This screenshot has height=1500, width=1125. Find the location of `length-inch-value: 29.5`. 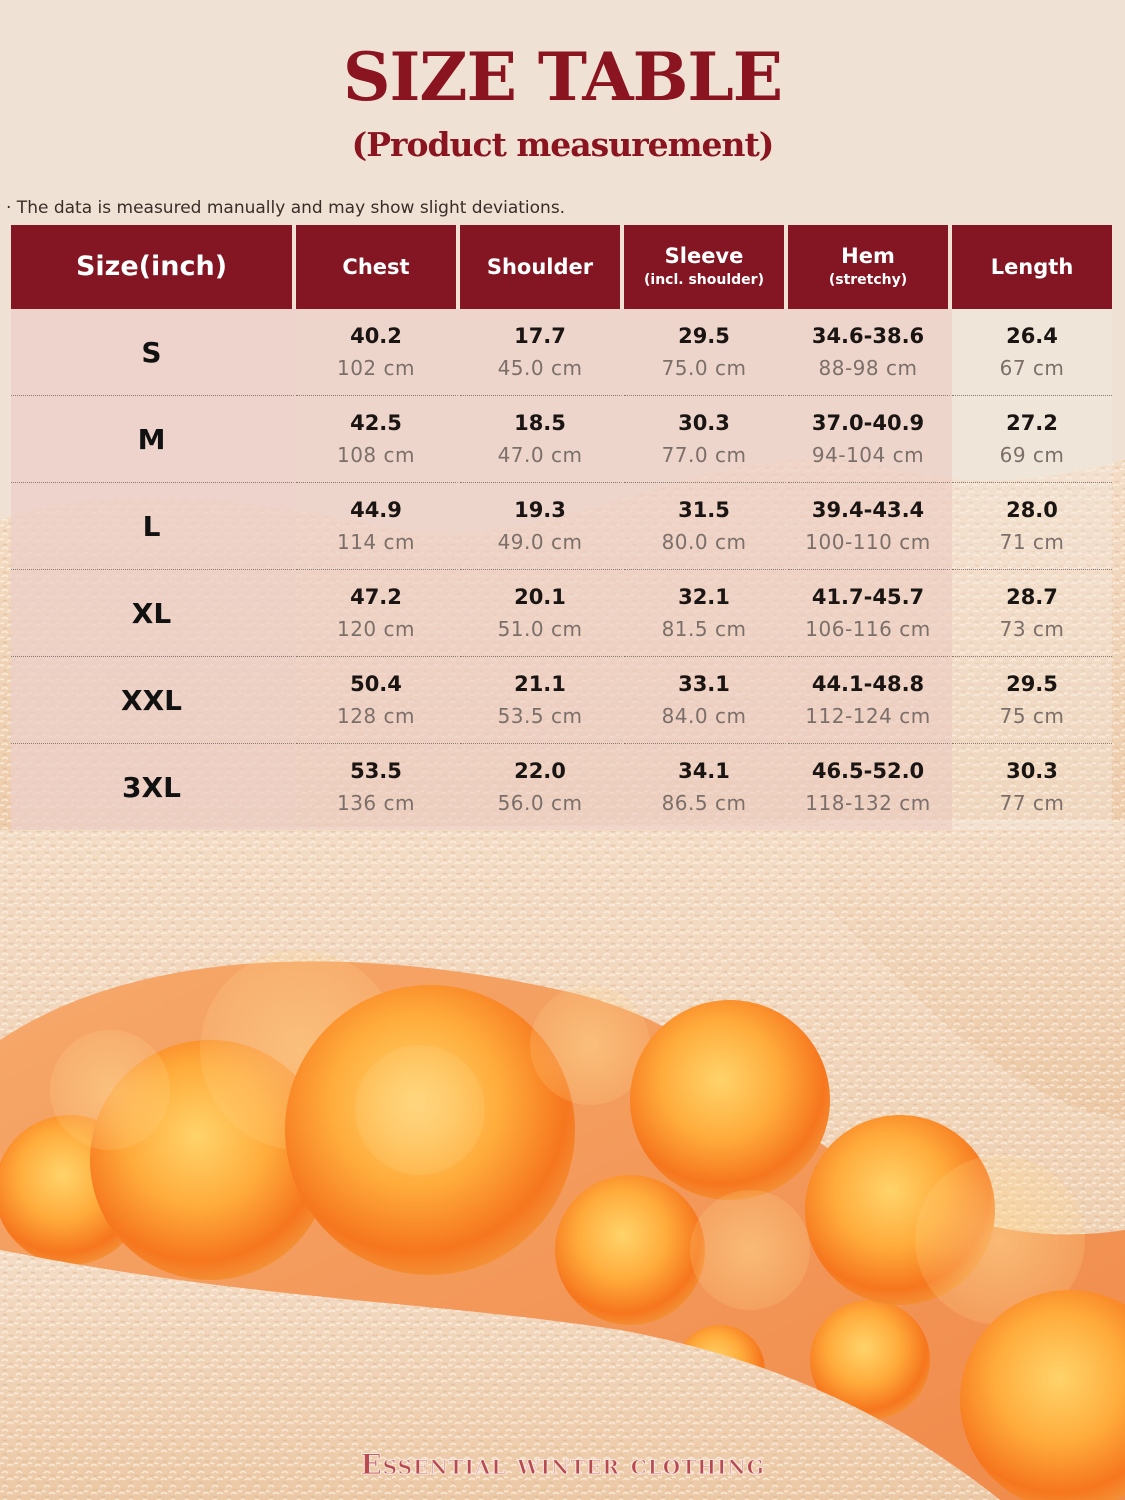

length-inch-value: 29.5 is located at coordinates (1032, 684).